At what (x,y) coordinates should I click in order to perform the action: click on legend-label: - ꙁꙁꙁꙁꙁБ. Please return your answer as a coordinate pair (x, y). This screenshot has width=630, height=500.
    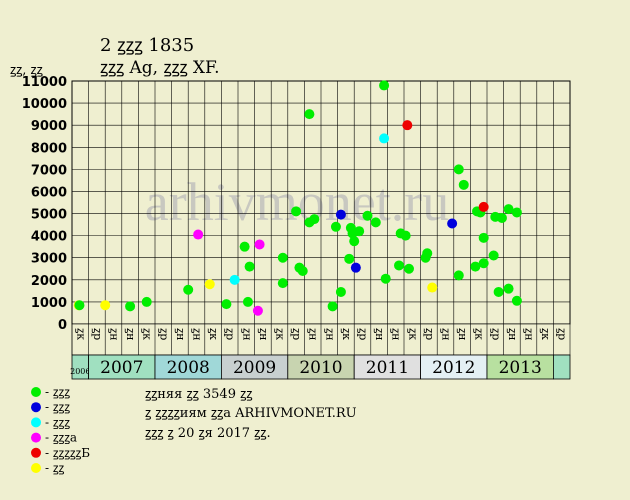
    Looking at the image, I should click on (67, 453).